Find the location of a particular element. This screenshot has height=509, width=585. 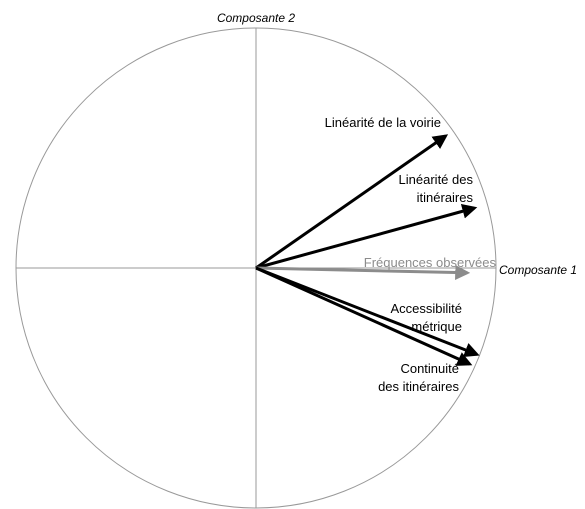

y-axis-label: Composante 2 is located at coordinates (256, 18).